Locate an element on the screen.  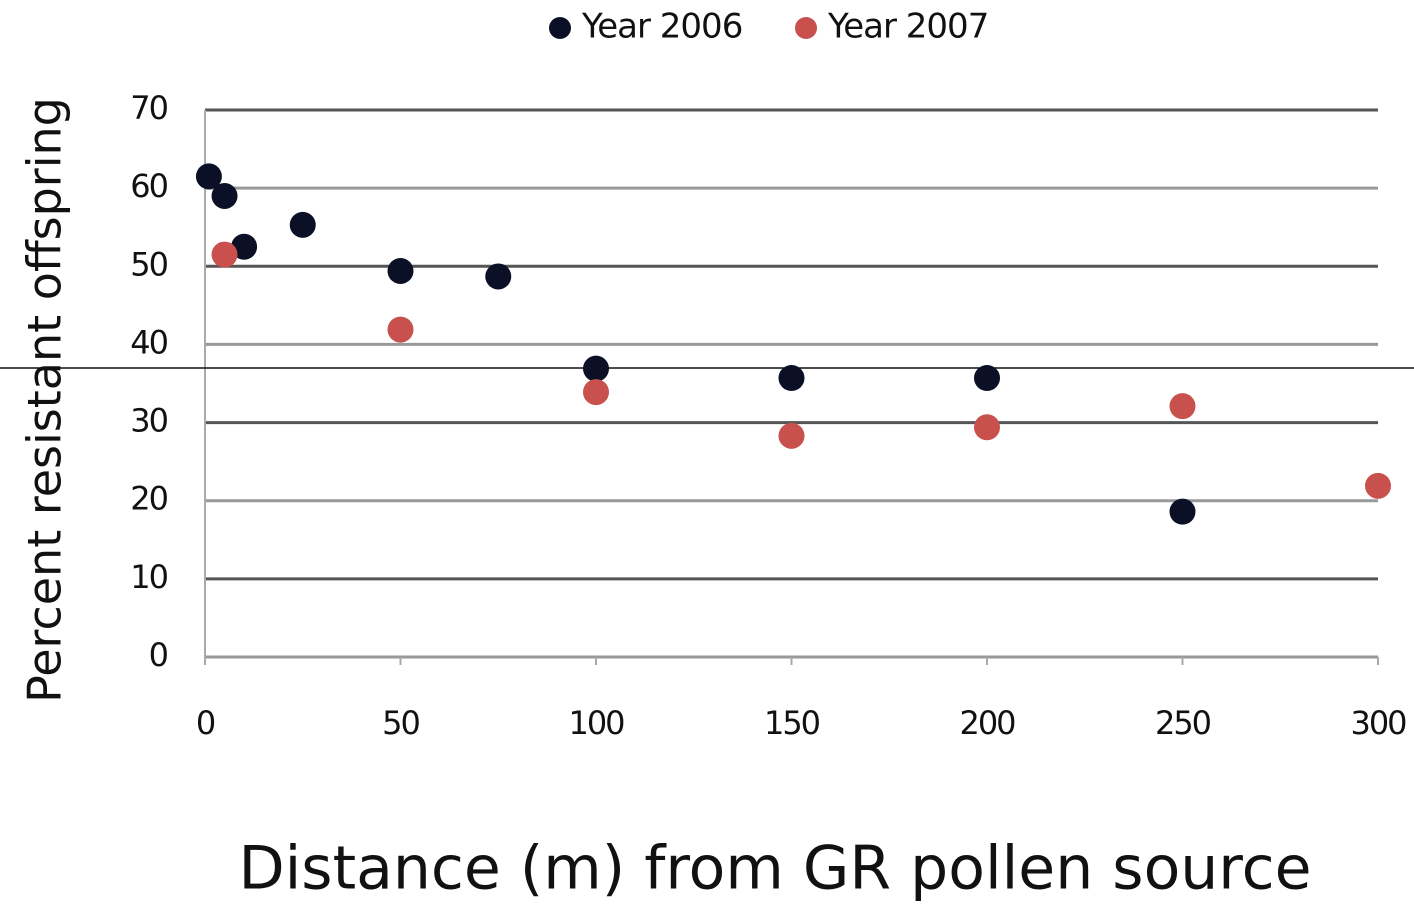
y-axis-label: Percent resistant offspring is located at coordinates (45, 400).